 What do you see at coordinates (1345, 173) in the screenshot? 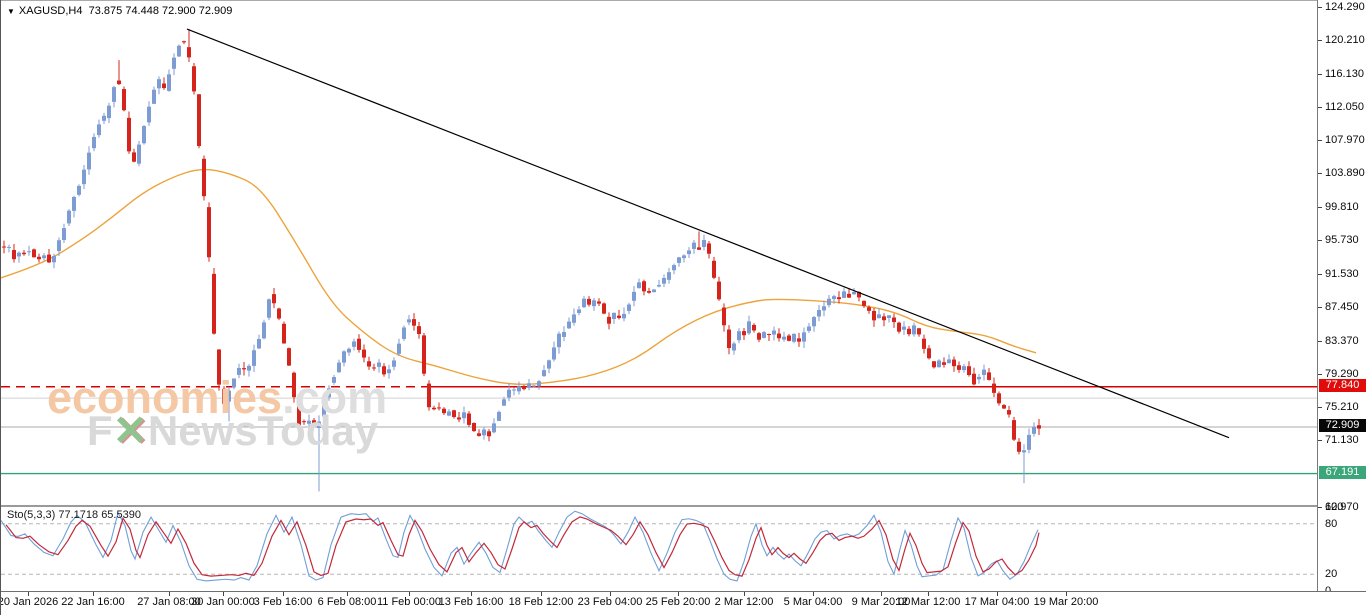
I see `price-axis-label: 103.890` at bounding box center [1345, 173].